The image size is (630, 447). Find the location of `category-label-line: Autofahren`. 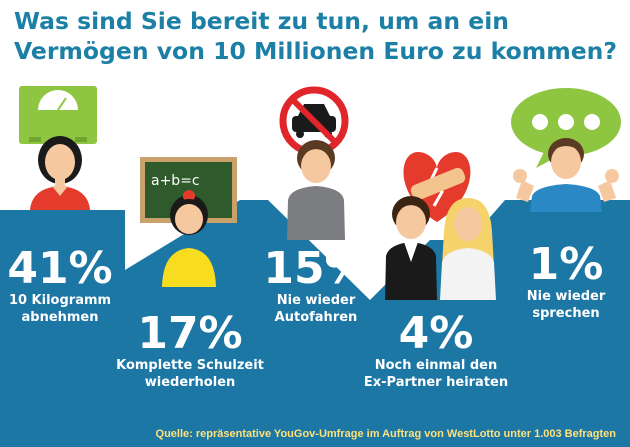

category-label-line: Autofahren is located at coordinates (316, 317).